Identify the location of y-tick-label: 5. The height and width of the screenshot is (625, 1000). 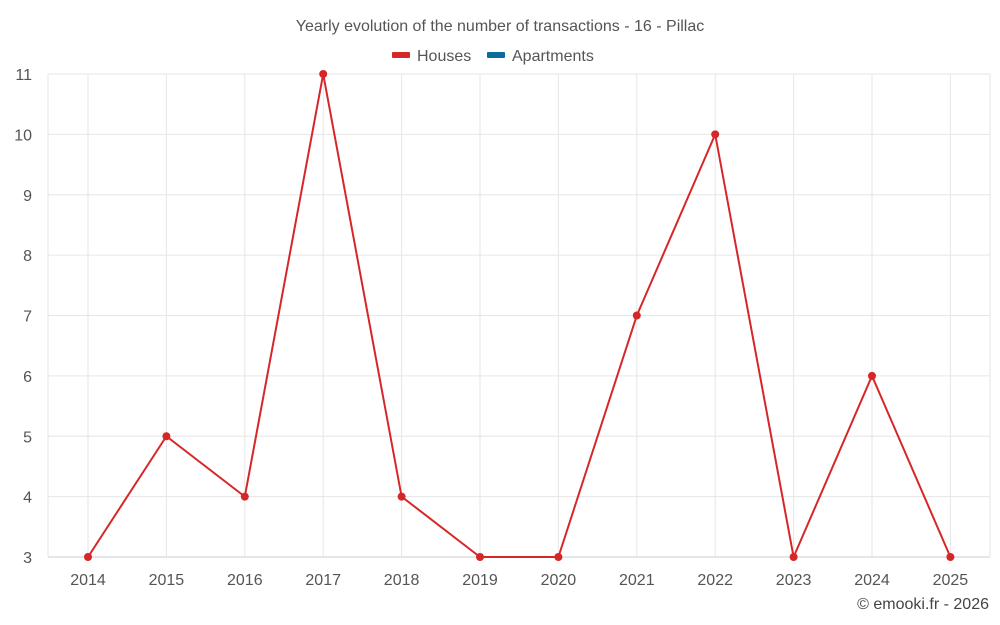
(27, 437).